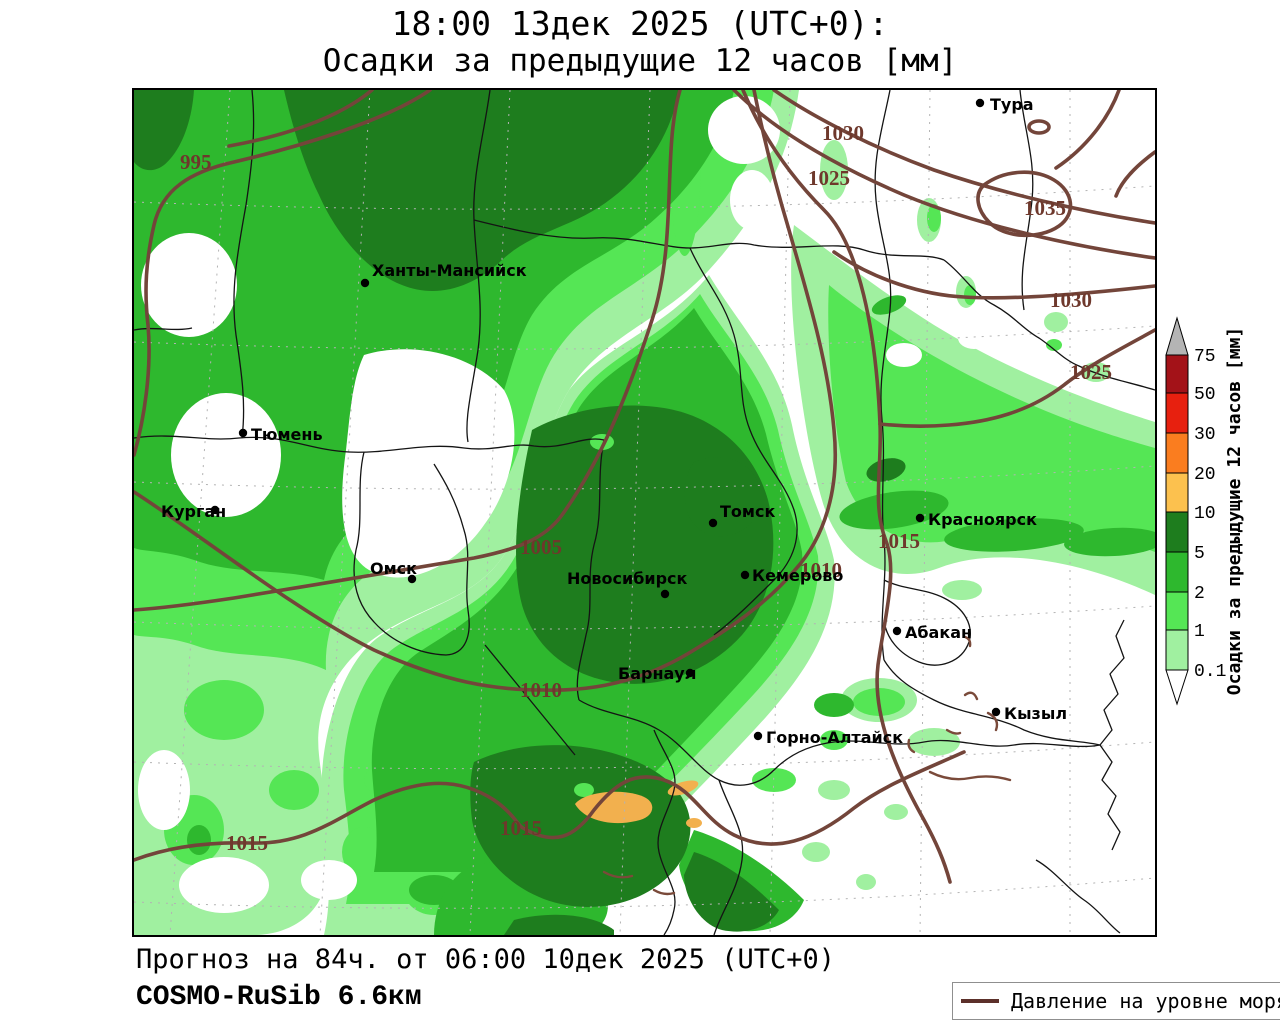 The width and height of the screenshot is (1280, 1024). I want to click on city-dot-abakan, so click(897, 631).